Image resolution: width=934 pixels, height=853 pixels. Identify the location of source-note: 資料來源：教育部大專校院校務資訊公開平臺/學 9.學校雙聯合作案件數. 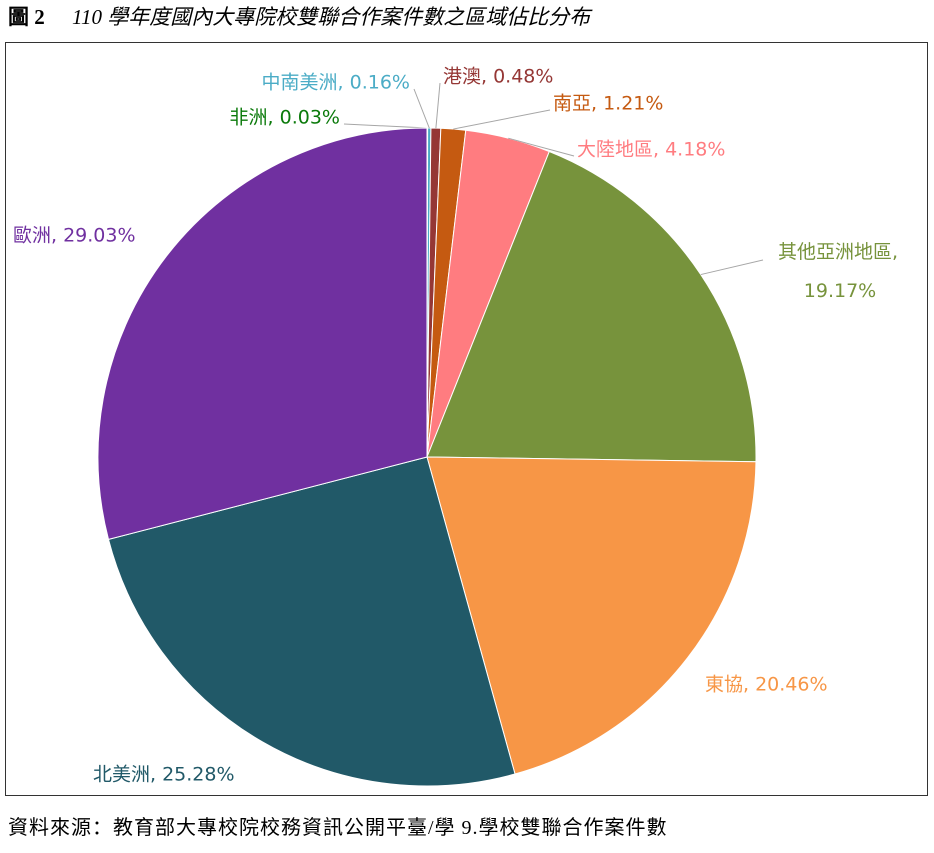
(338, 827).